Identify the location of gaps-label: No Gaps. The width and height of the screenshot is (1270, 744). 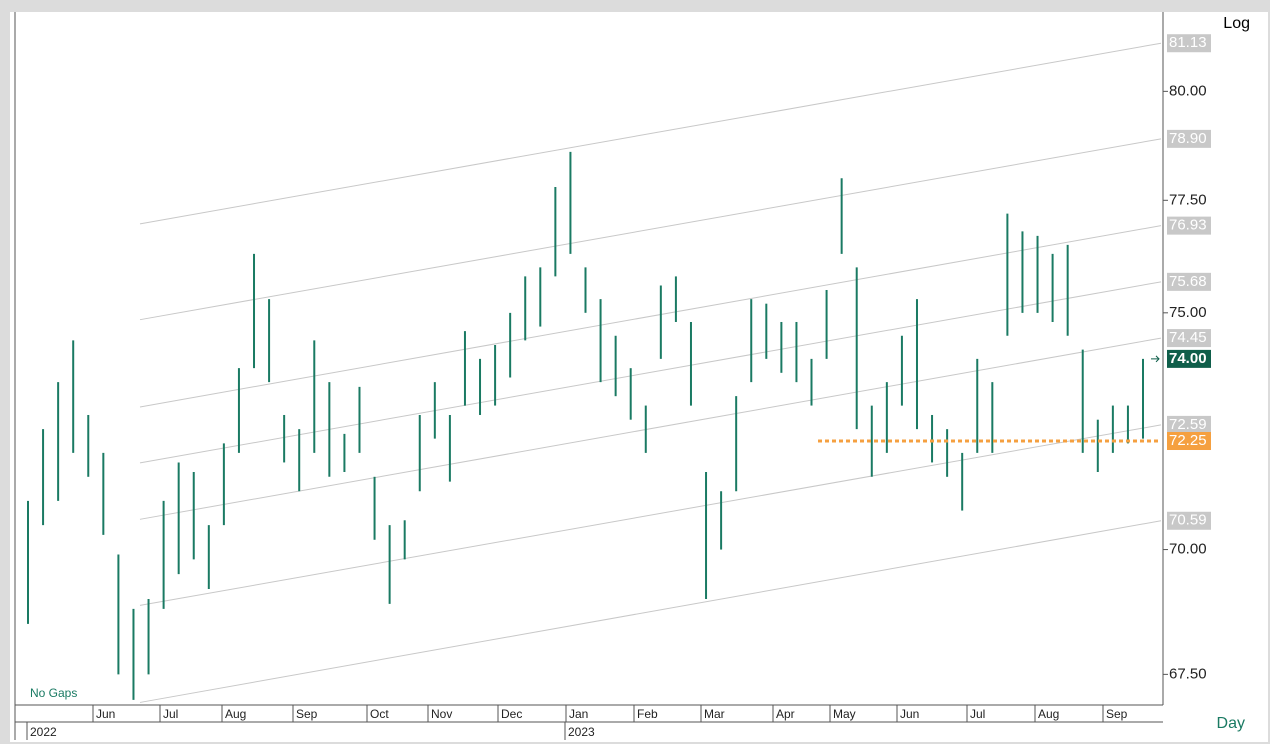
(53, 693).